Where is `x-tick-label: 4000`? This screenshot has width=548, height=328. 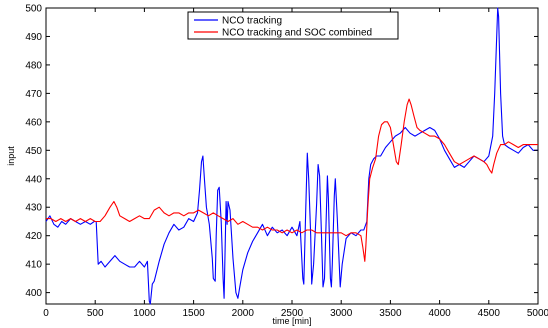
x-tick-label: 4000 is located at coordinates (439, 313).